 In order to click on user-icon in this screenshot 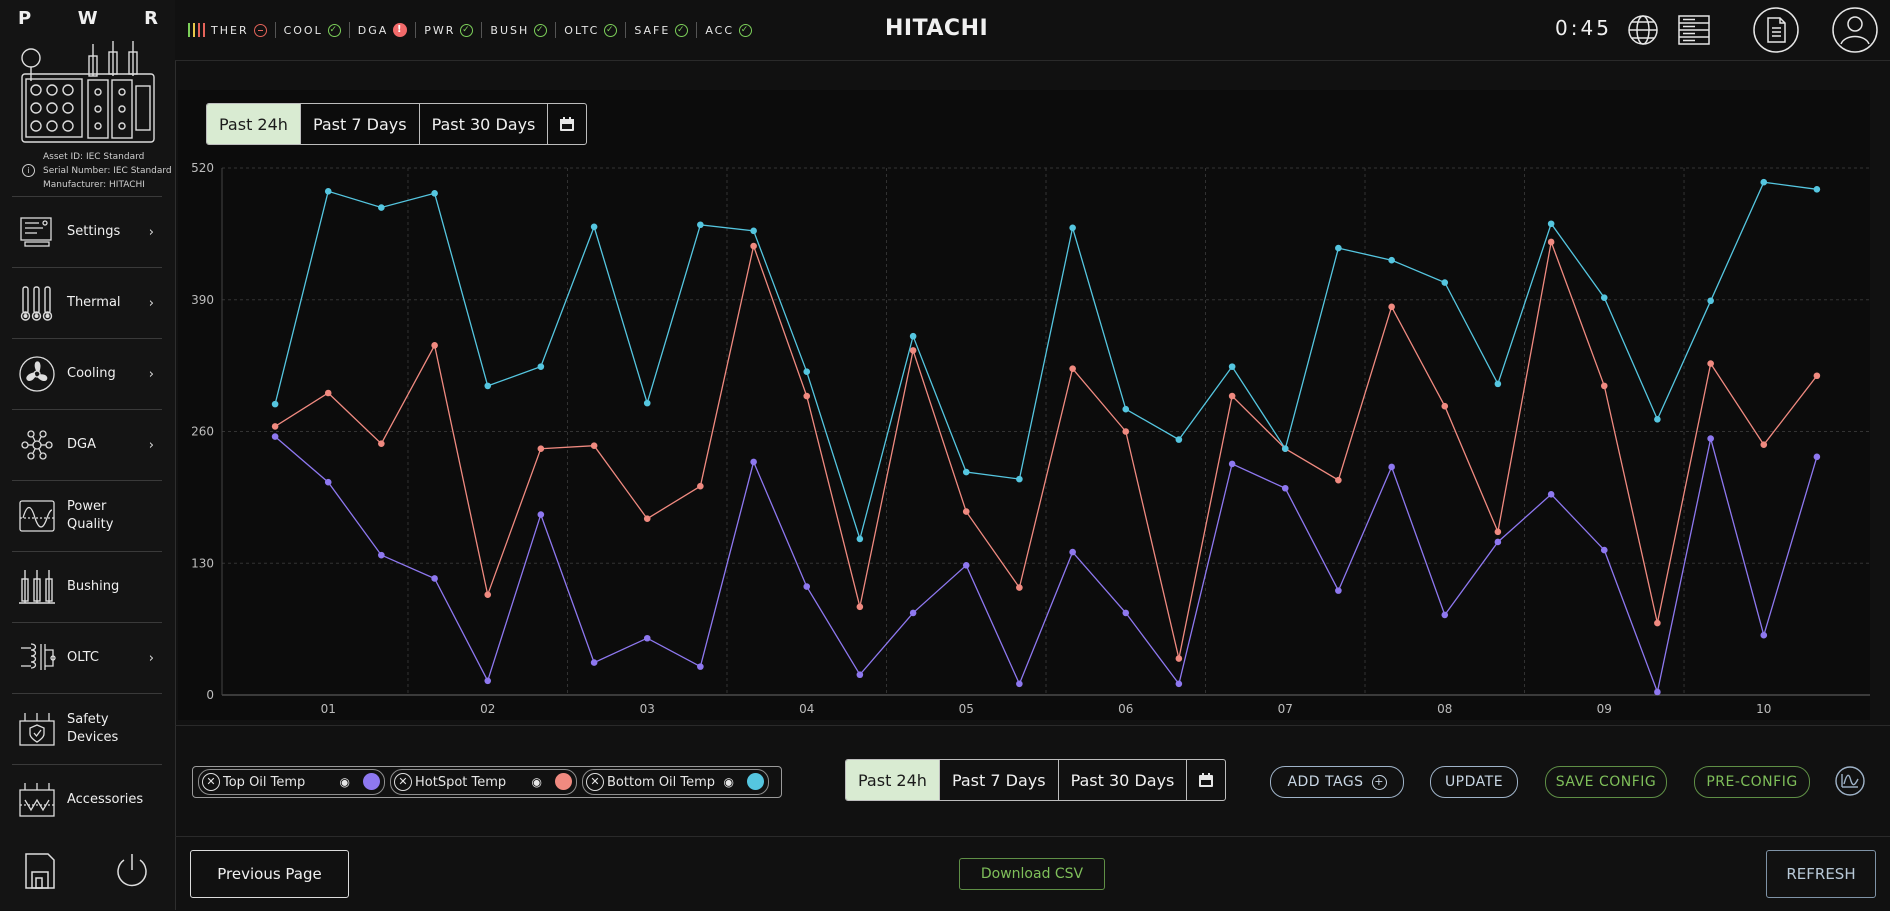, I will do `click(1855, 30)`.